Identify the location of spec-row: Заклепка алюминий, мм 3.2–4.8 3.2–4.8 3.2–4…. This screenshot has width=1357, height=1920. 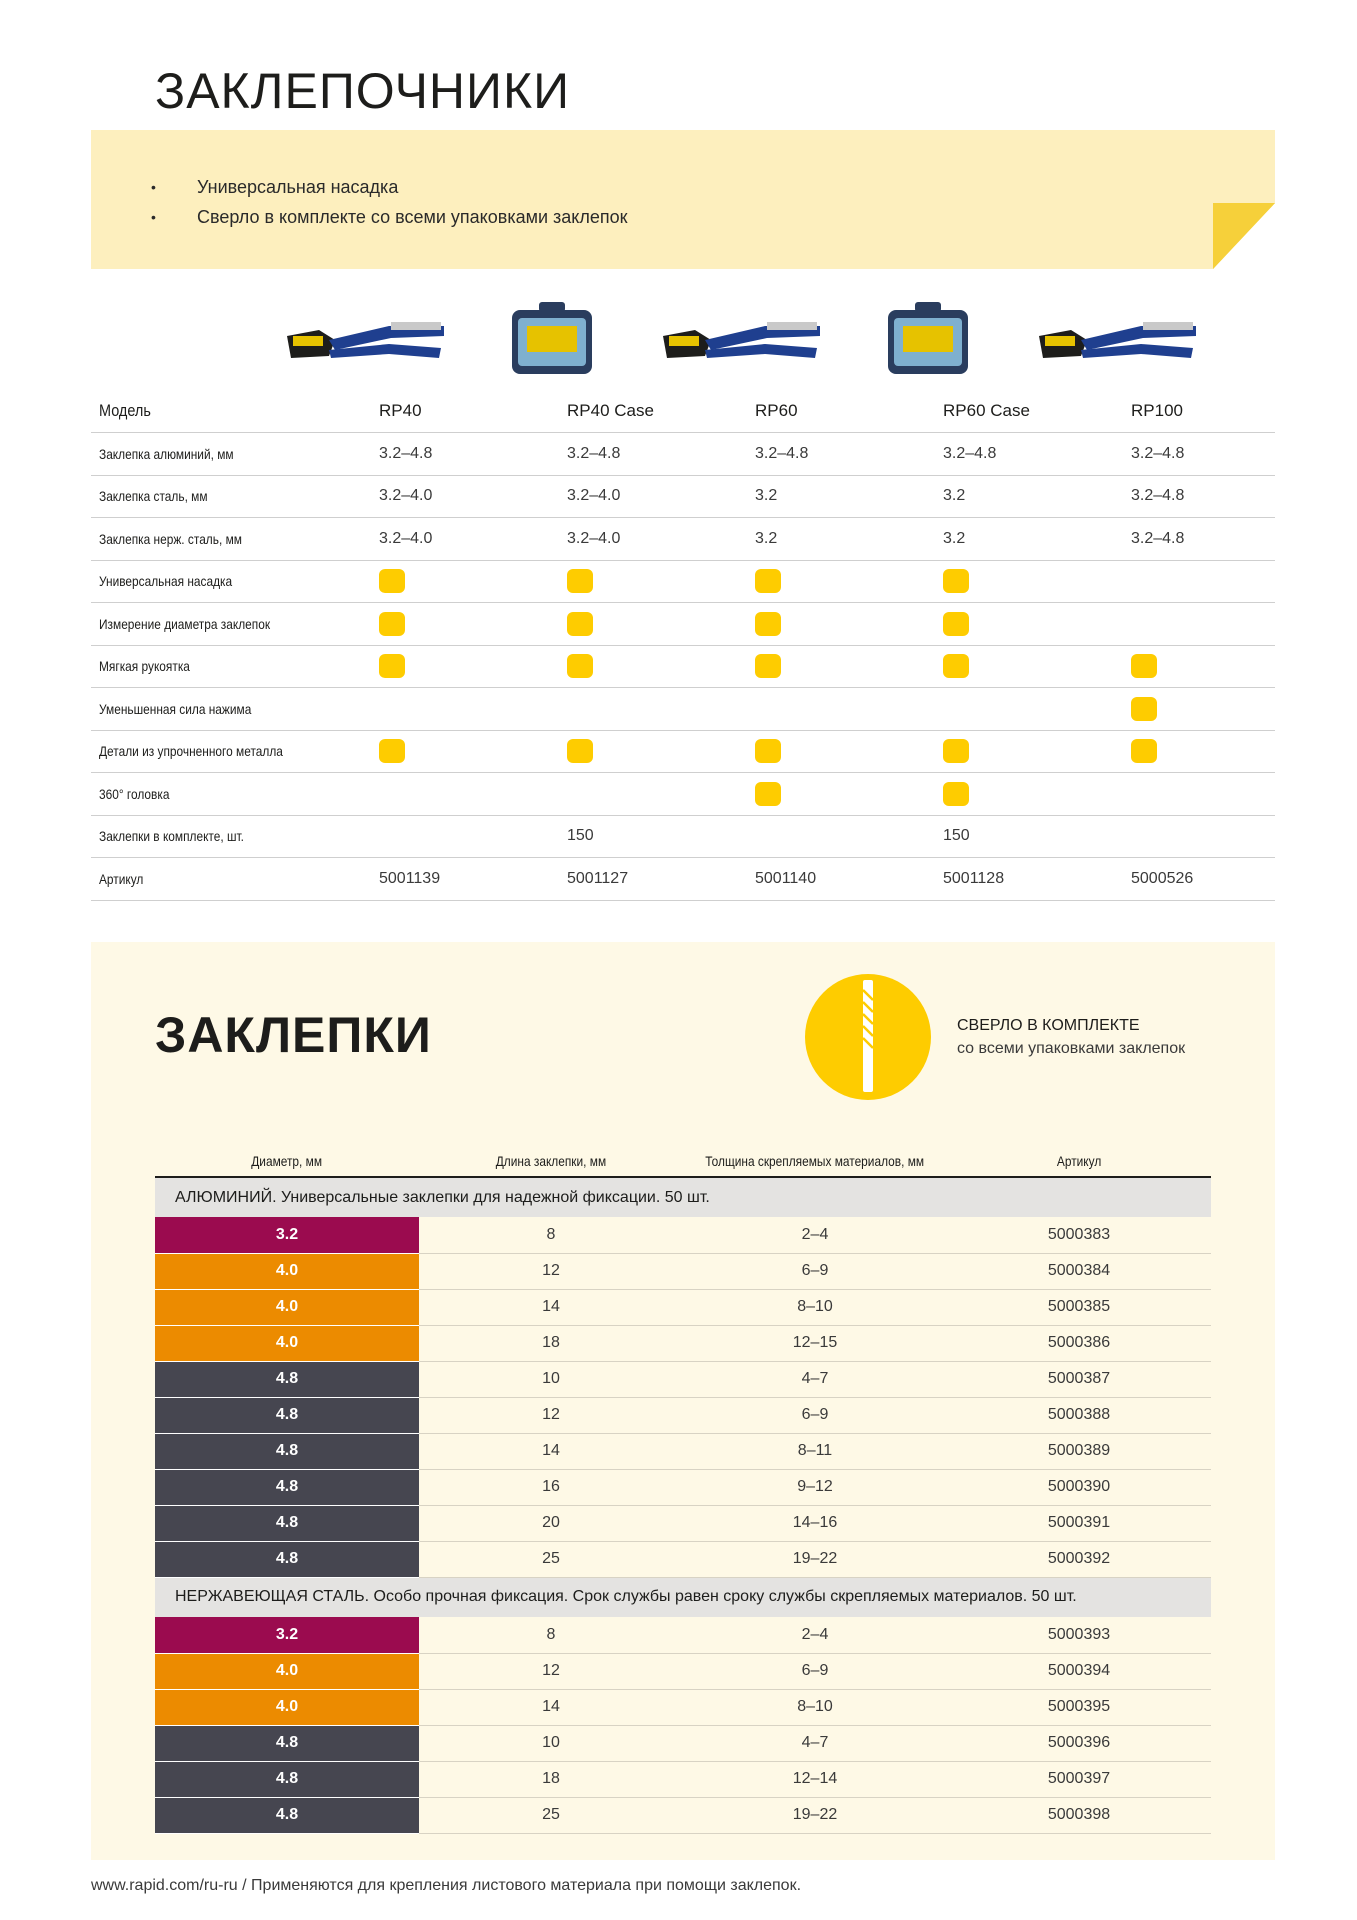
(683, 454).